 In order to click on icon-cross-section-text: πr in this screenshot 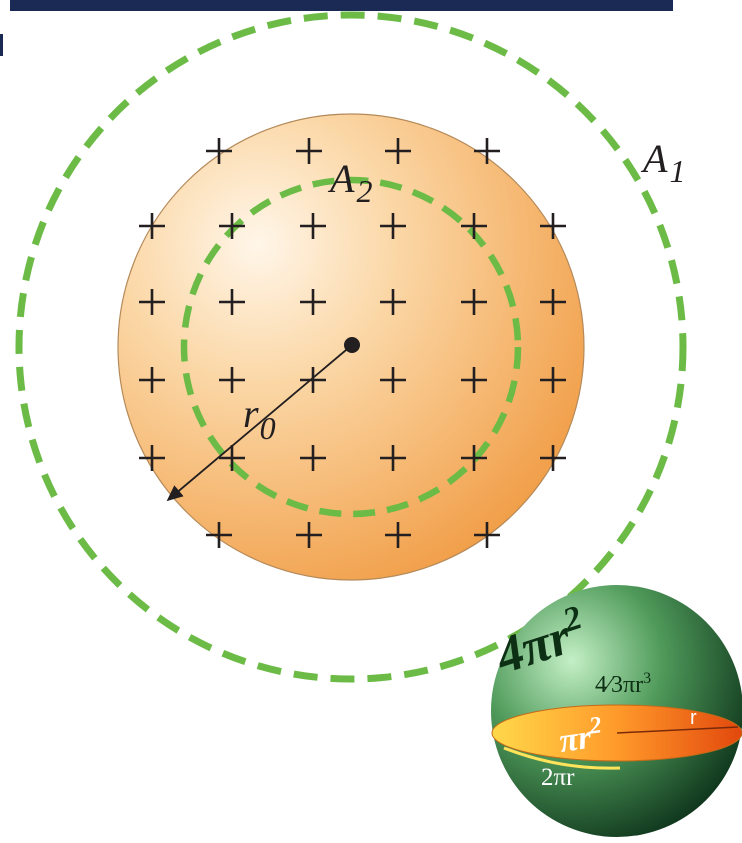, I will do `click(575, 739)`.